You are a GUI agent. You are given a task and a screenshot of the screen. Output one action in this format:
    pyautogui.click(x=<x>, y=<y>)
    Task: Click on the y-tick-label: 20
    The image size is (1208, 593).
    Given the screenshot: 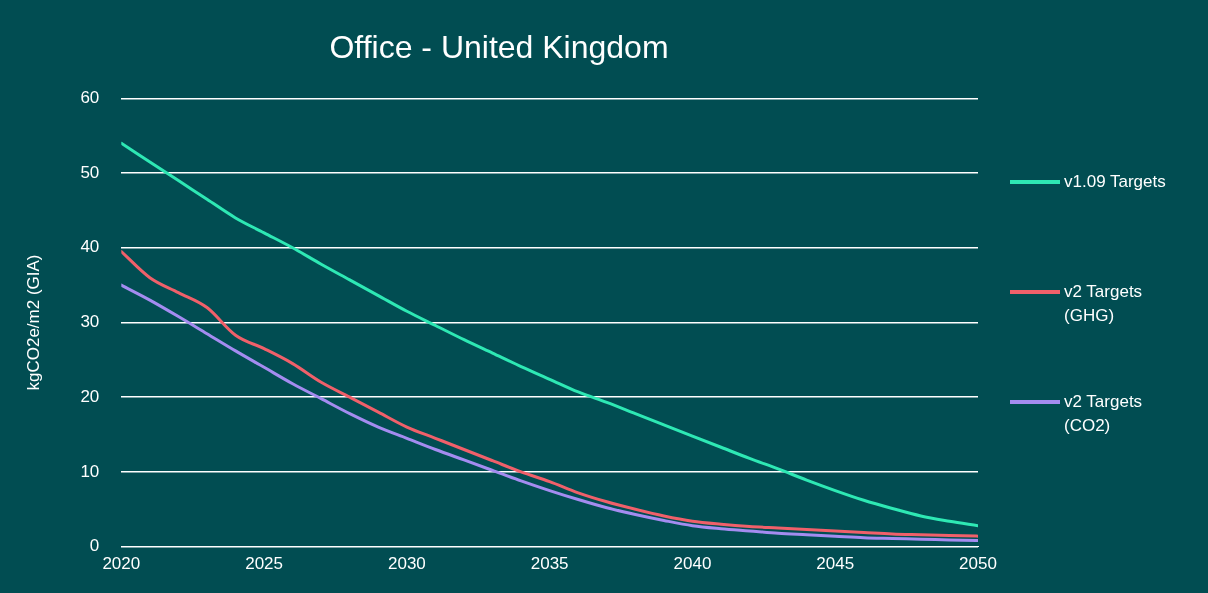 What is the action you would take?
    pyautogui.click(x=90, y=396)
    